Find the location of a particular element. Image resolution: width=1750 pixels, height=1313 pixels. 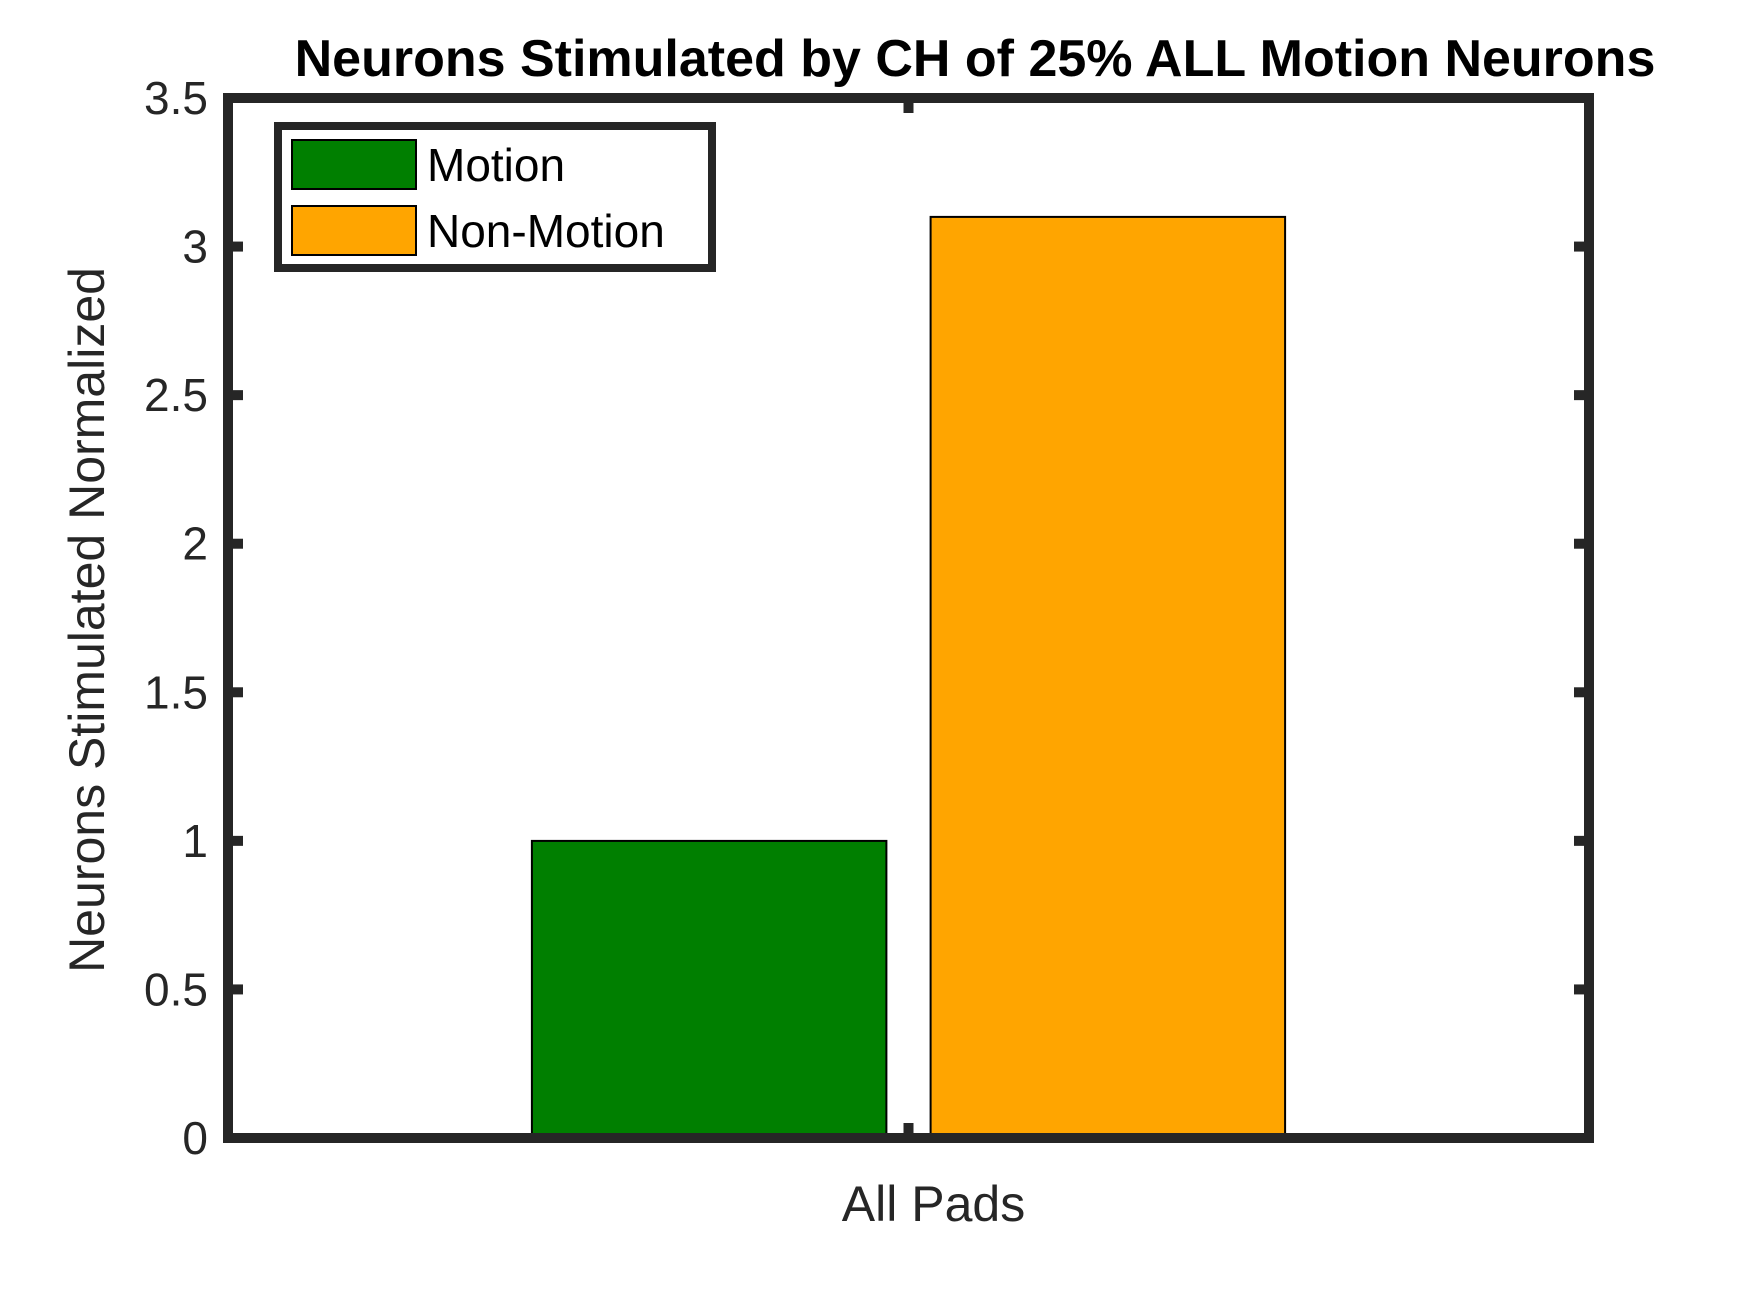

y-tick-label: 0 is located at coordinates (195, 1138).